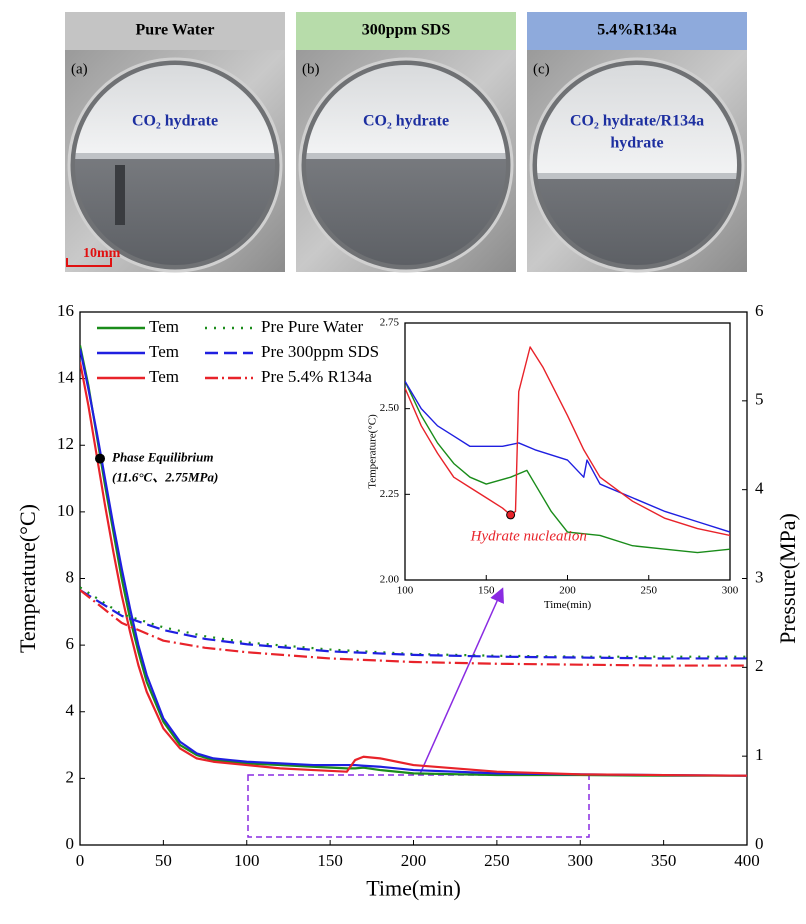 This screenshot has width=806, height=924. What do you see at coordinates (390, 323) in the screenshot?
I see `y-tick-label: 2.75` at bounding box center [390, 323].